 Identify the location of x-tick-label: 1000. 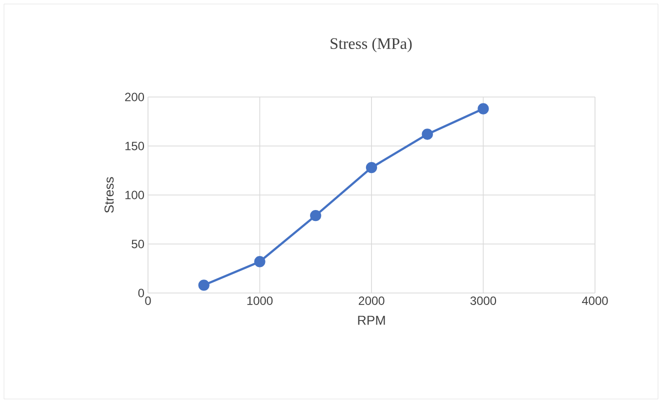
(260, 300).